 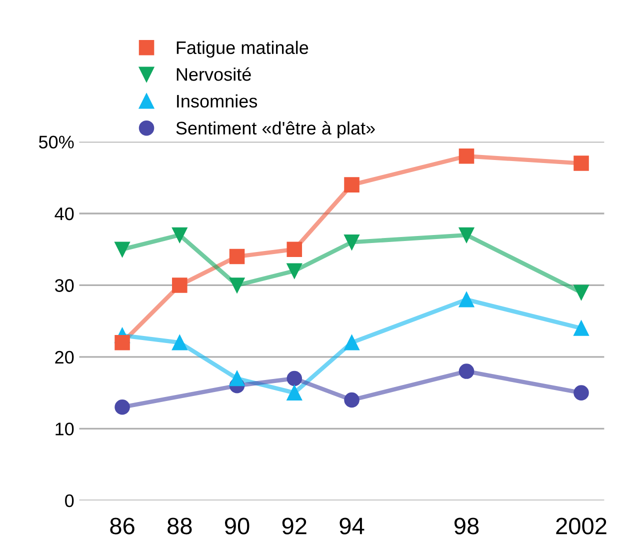 What do you see at coordinates (237, 526) in the screenshot?
I see `x-tick-label: 90` at bounding box center [237, 526].